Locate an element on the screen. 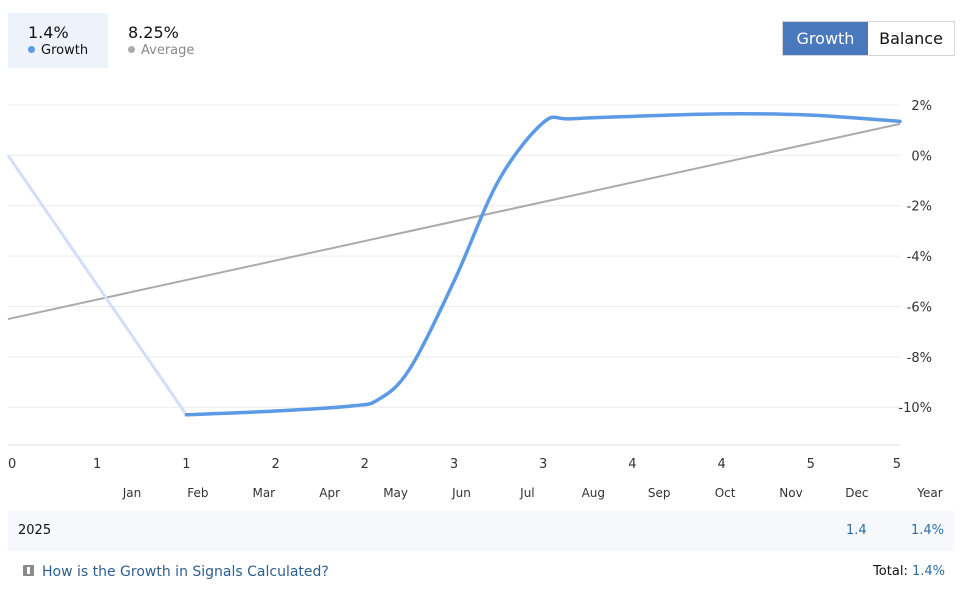 The width and height of the screenshot is (962, 593). month-label-sep: Sep is located at coordinates (659, 493).